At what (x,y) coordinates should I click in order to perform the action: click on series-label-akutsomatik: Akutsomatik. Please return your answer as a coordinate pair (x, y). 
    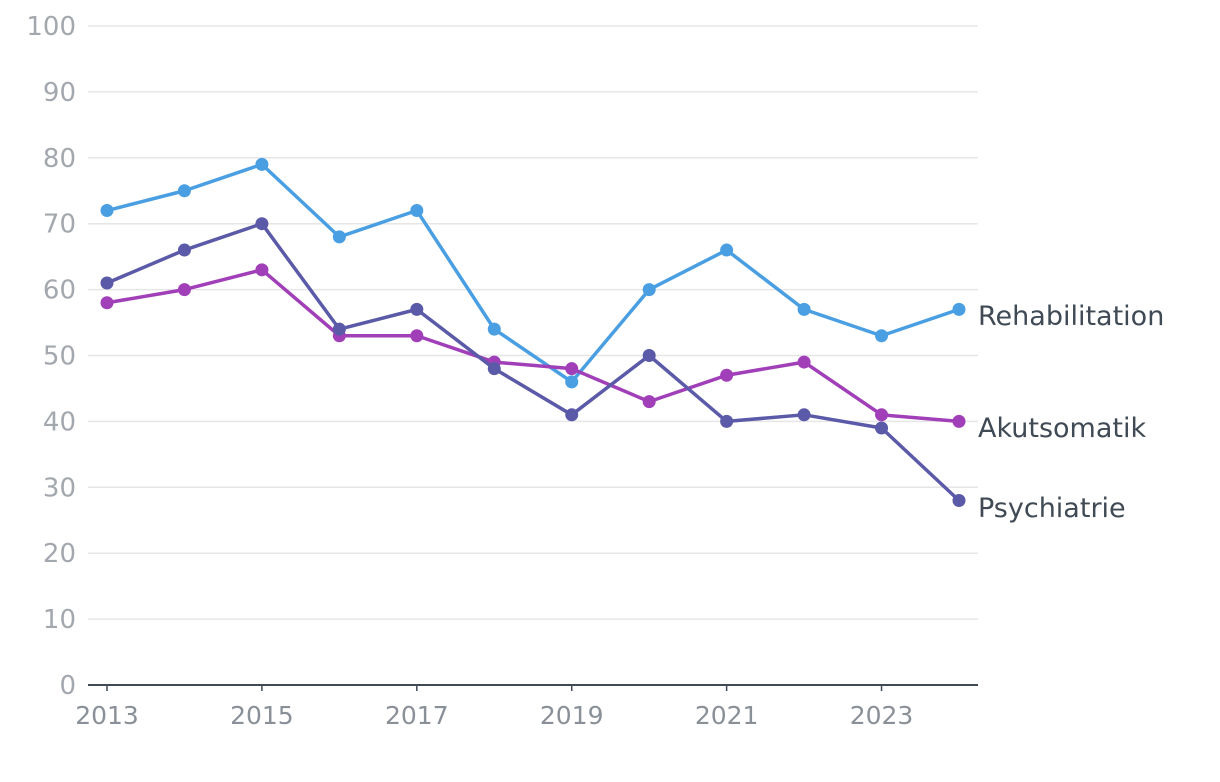
    Looking at the image, I should click on (1062, 428).